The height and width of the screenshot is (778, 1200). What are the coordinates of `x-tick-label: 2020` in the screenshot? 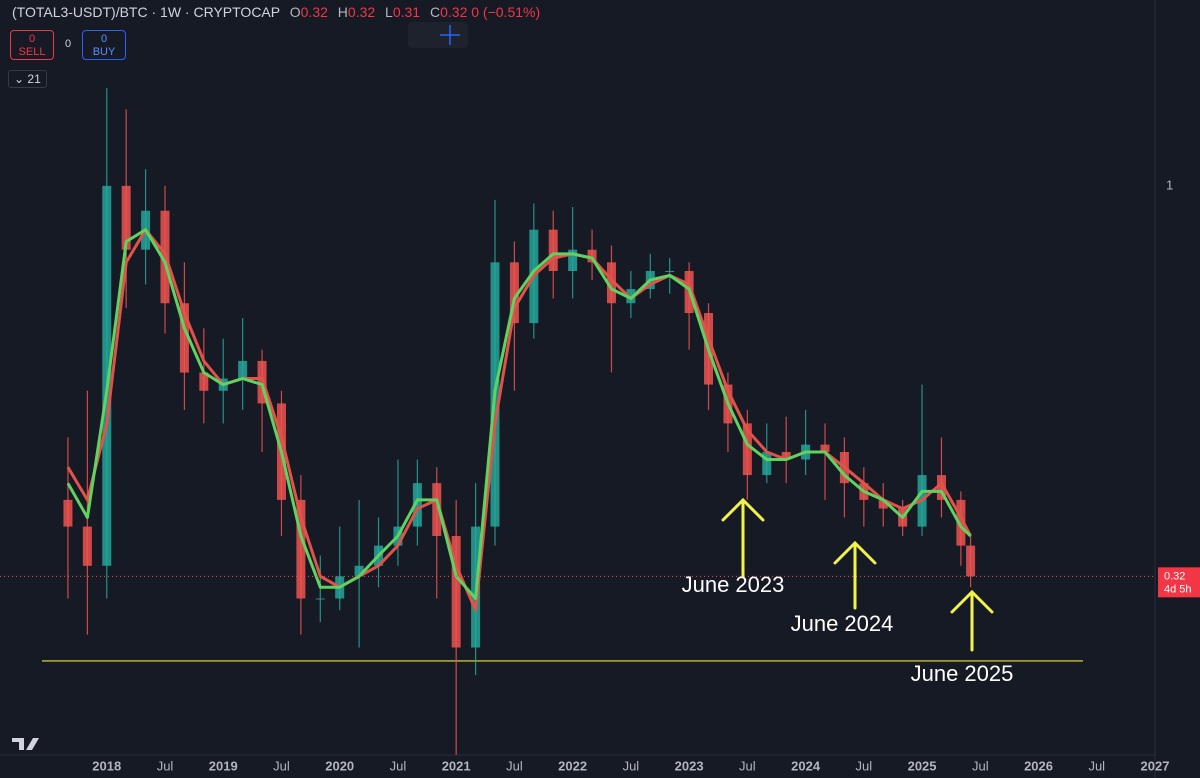 It's located at (339, 765).